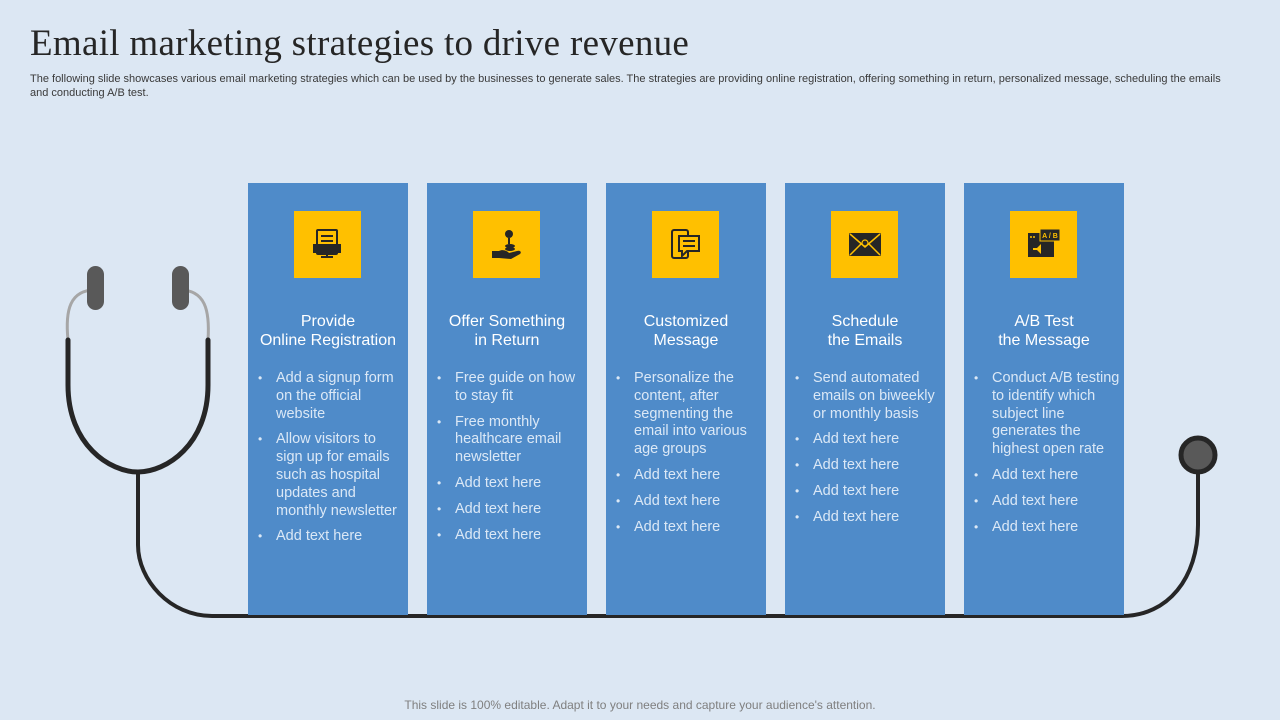 This screenshot has width=1280, height=720. What do you see at coordinates (1043, 244) in the screenshot?
I see `ab-test-icon: A / B` at bounding box center [1043, 244].